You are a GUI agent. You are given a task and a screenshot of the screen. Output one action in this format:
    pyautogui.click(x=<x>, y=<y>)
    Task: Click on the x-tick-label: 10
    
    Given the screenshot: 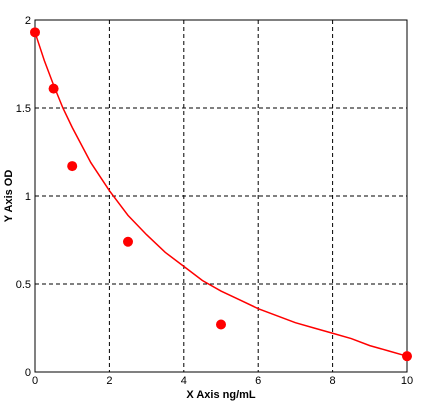 What is the action you would take?
    pyautogui.click(x=407, y=381)
    